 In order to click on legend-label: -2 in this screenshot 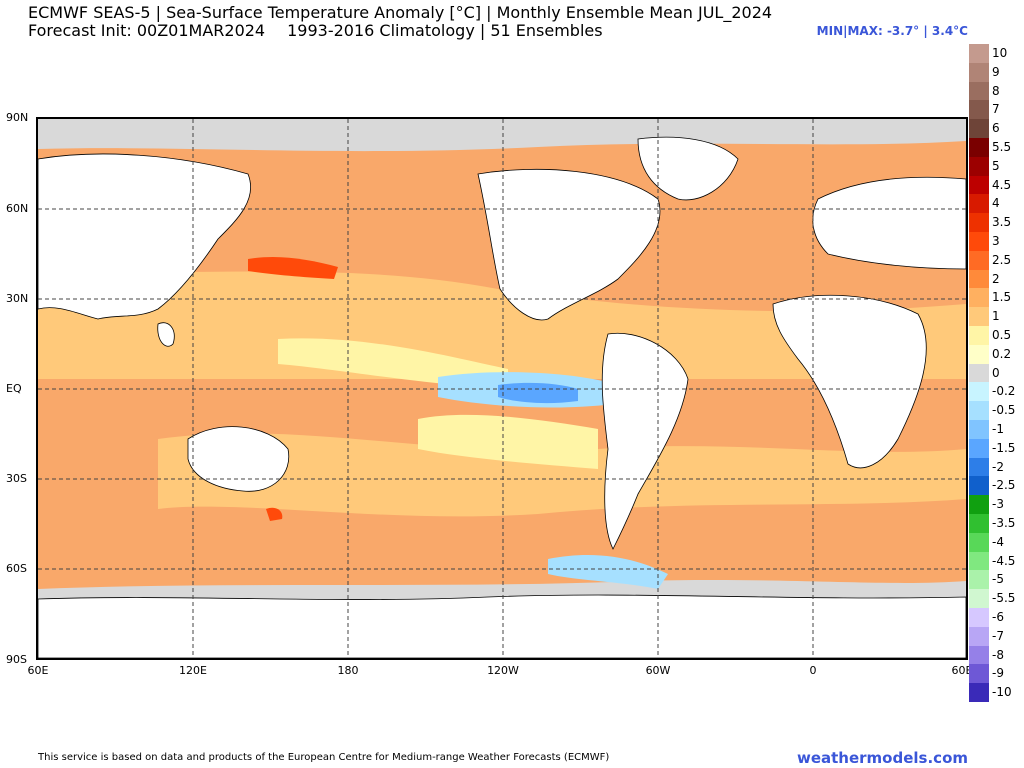, I will do `click(998, 466)`.